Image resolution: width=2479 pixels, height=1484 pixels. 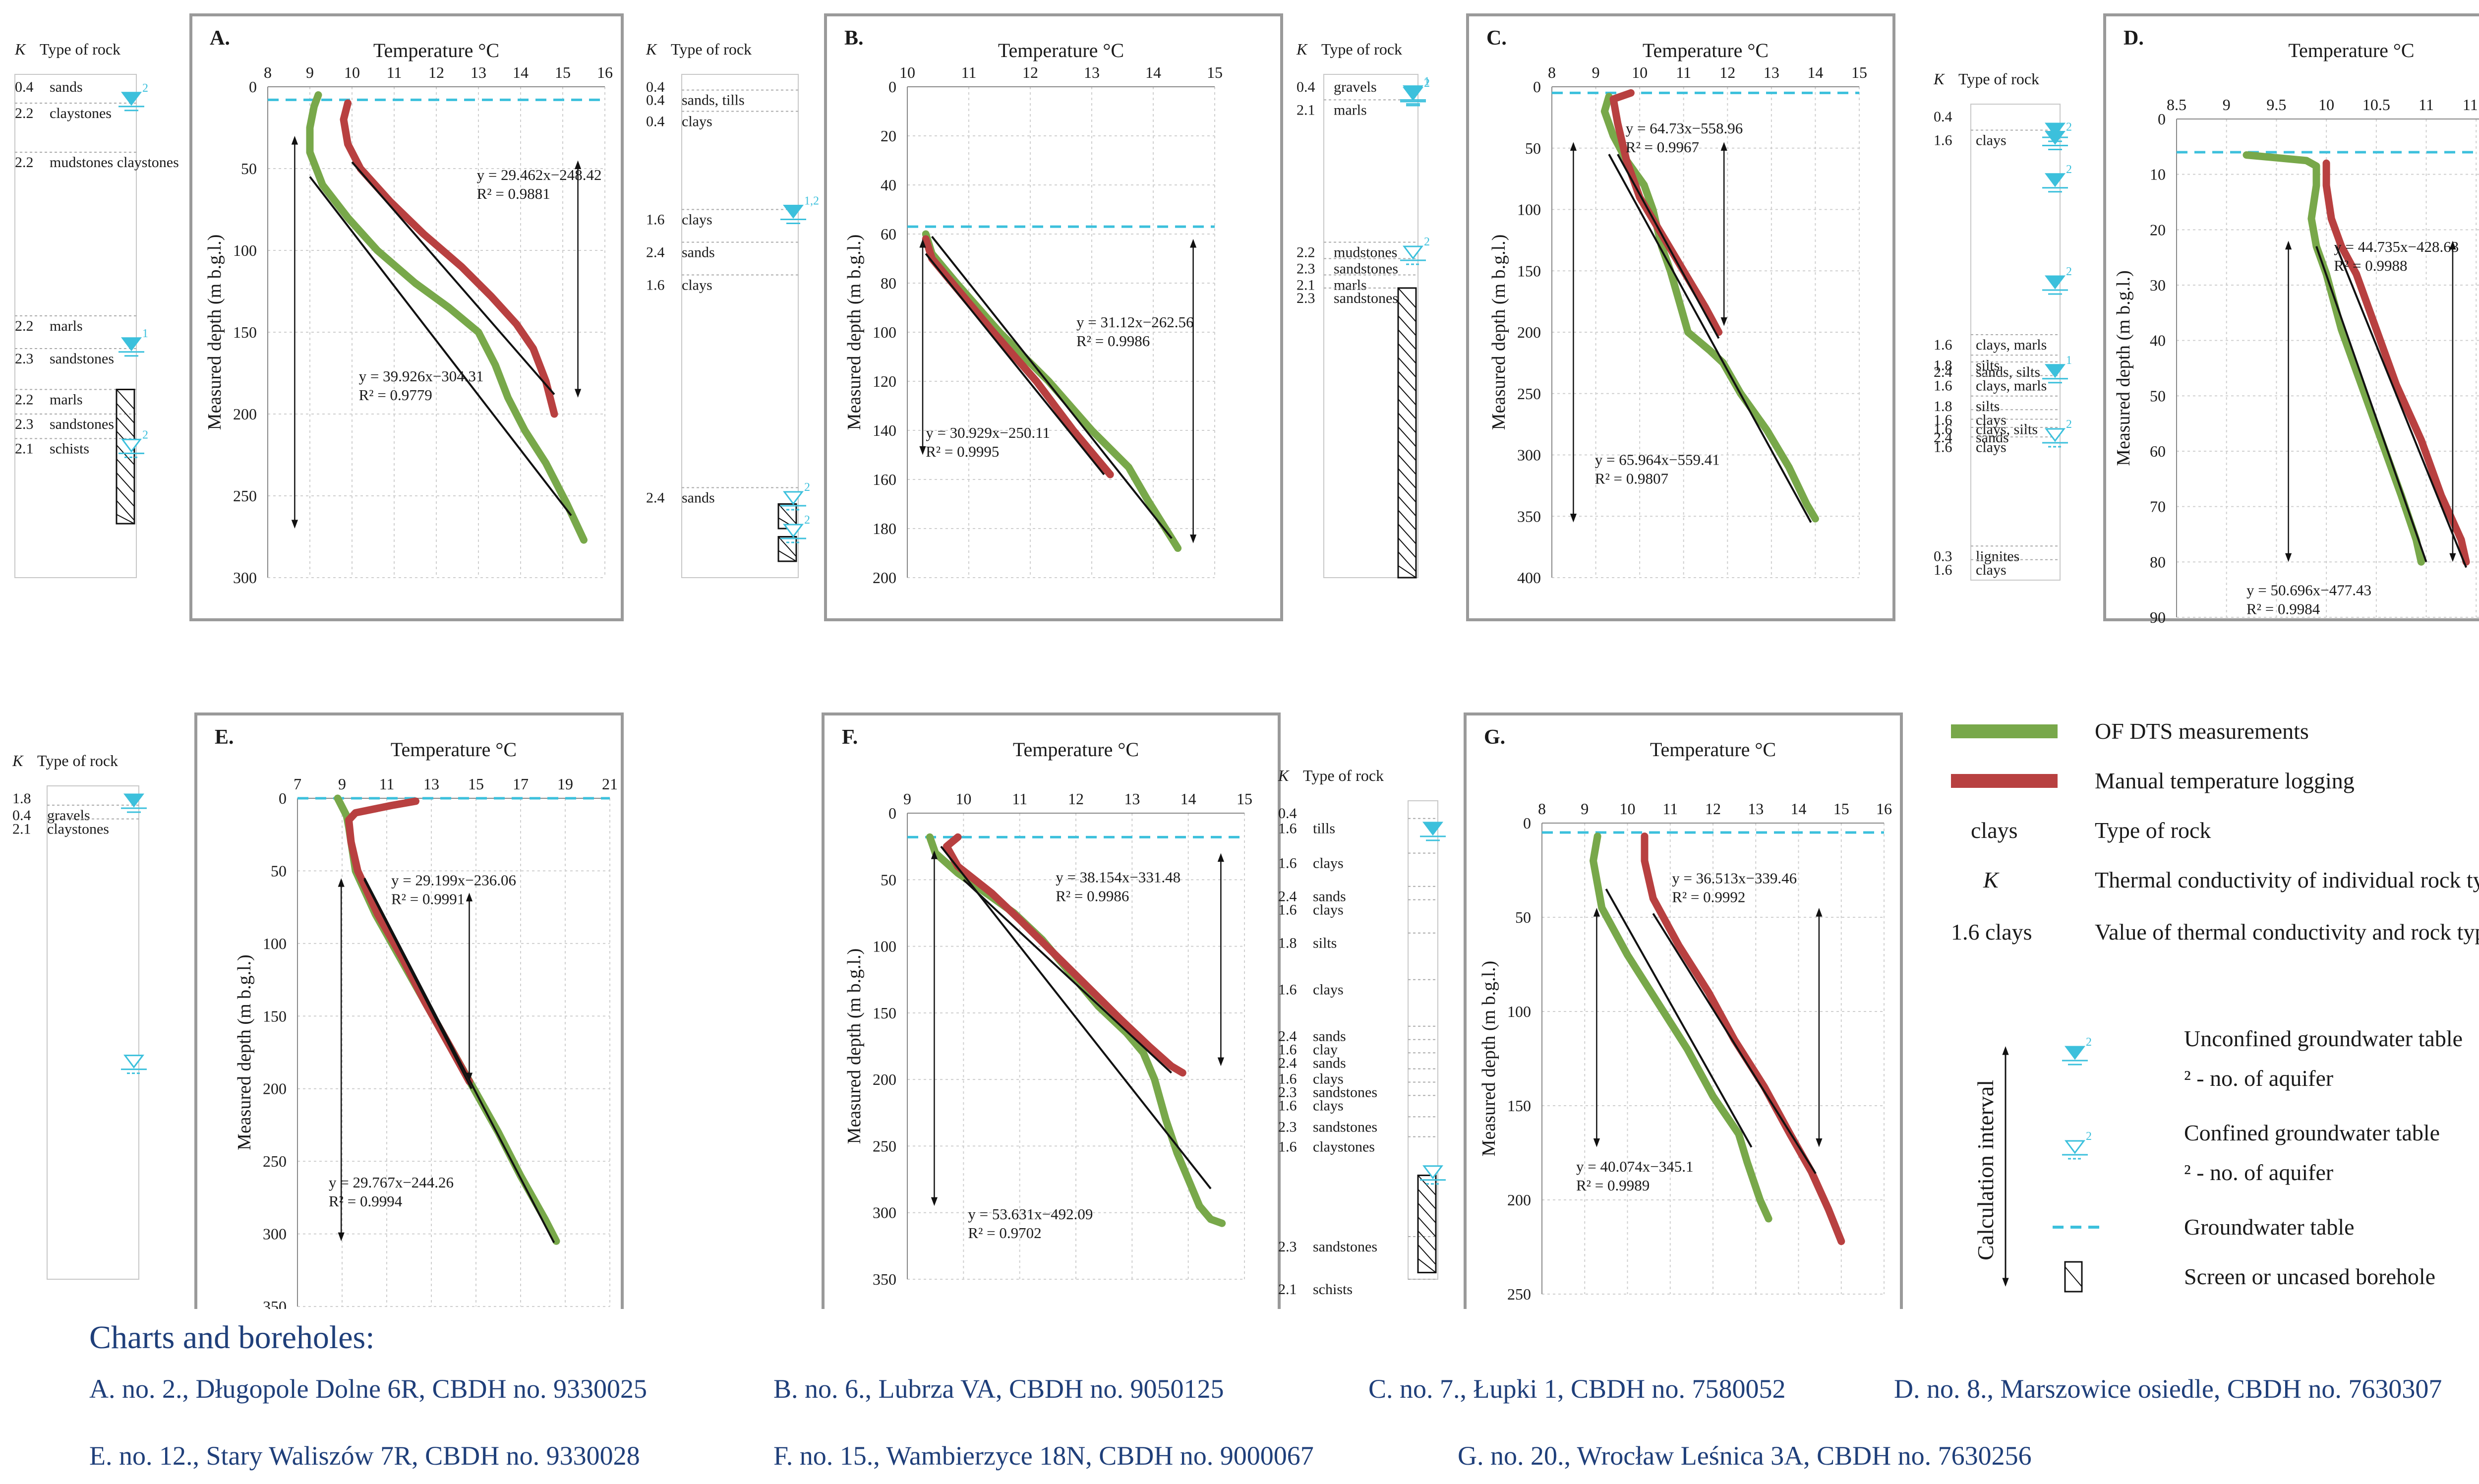 What do you see at coordinates (1361, 49) in the screenshot?
I see `rock-type-header: Type of rock` at bounding box center [1361, 49].